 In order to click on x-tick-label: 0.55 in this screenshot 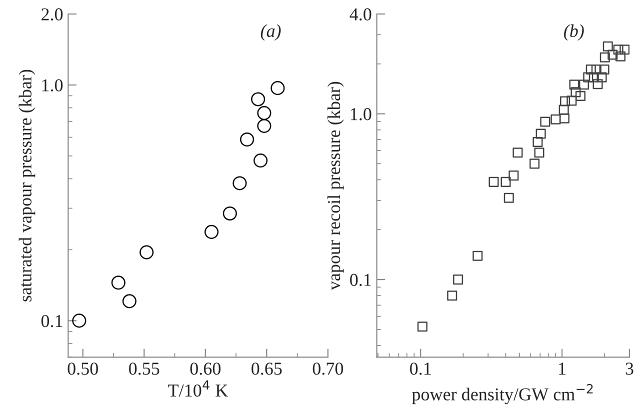, I will do `click(144, 368)`.